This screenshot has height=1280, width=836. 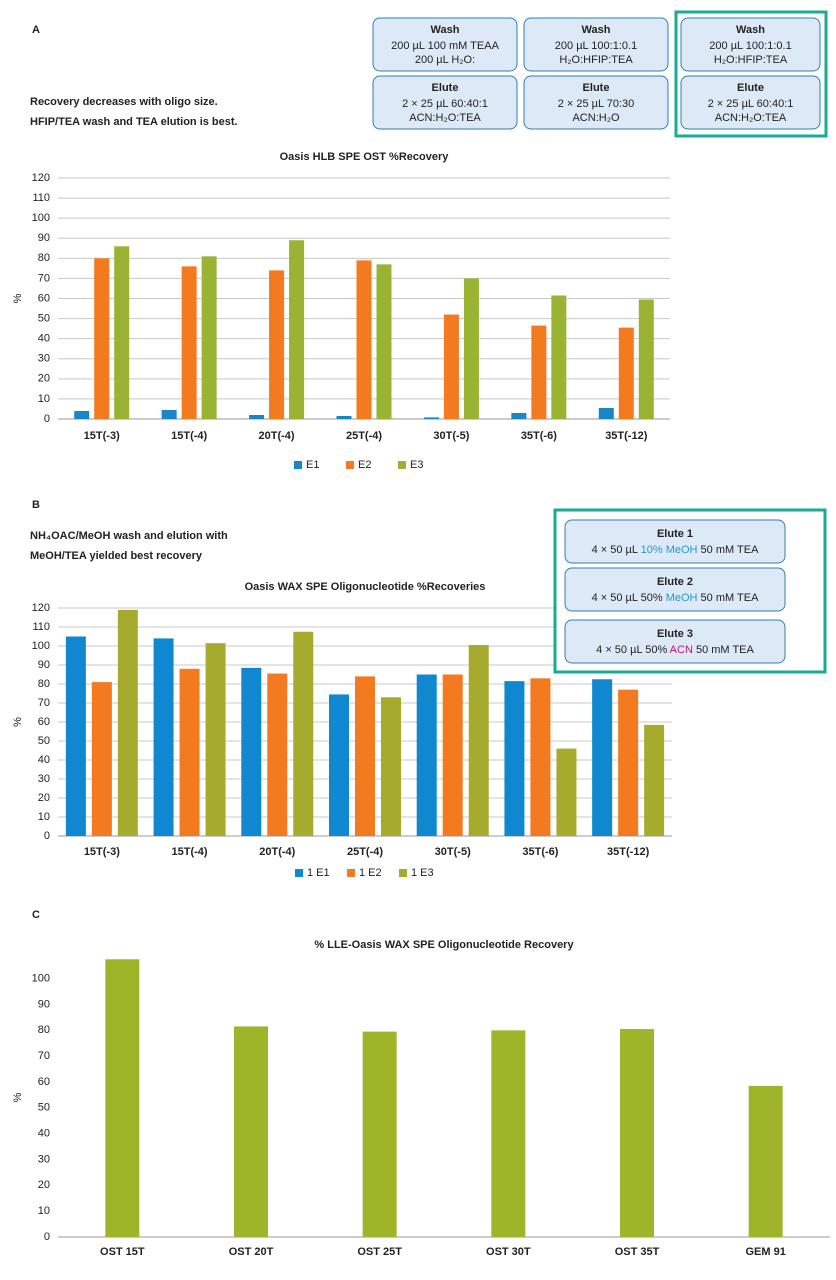 I want to click on panel-label: C, so click(x=36, y=915).